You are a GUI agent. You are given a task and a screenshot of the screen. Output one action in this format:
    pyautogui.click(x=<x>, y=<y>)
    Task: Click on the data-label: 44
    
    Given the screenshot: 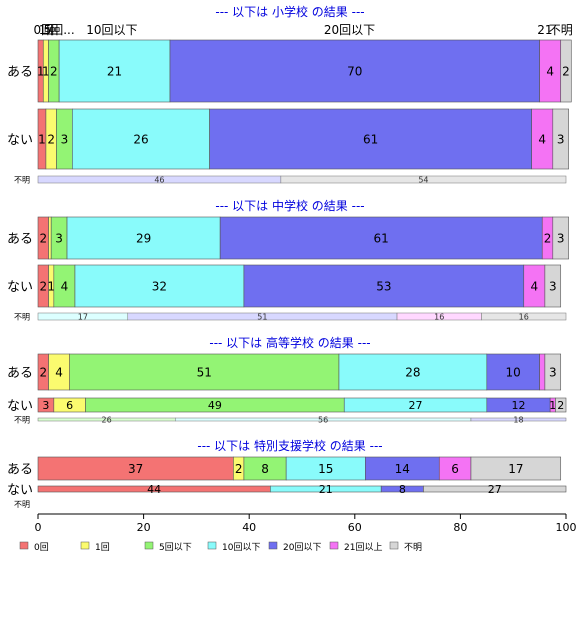 What is the action you would take?
    pyautogui.click(x=154, y=489)
    